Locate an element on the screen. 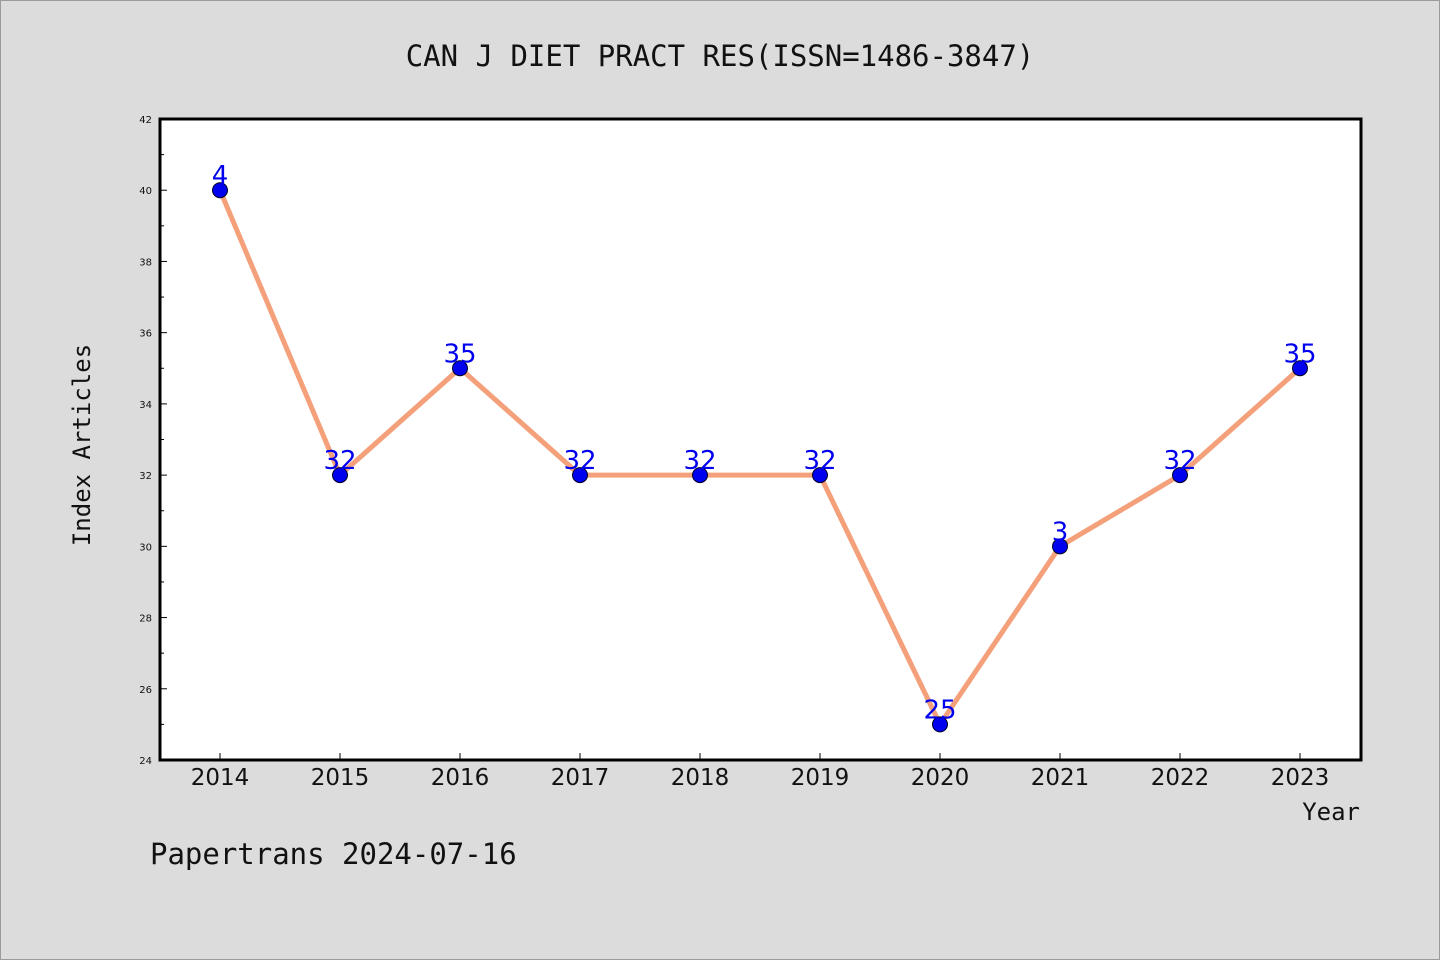  x-axis: 2014 2015 2016 2017 2018 2019 2020 2021 2022 2023 is located at coordinates (760, 772).